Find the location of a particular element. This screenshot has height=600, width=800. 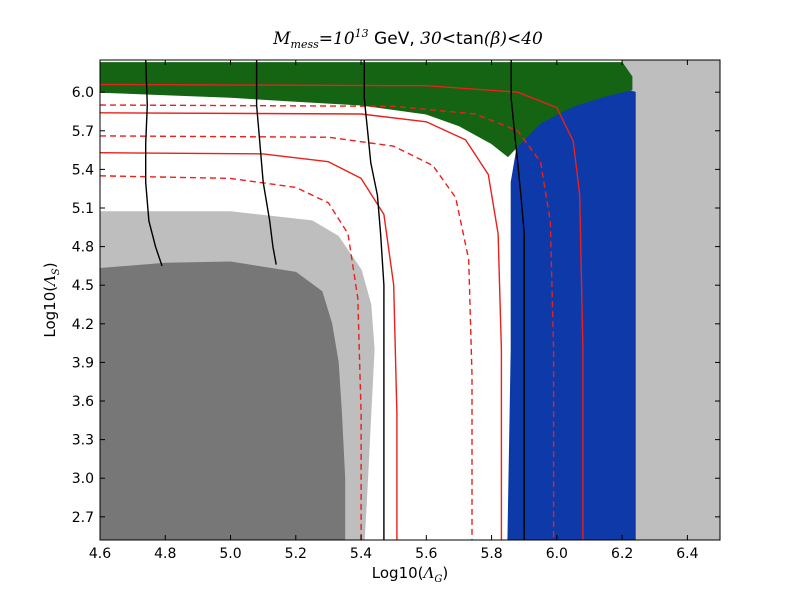

chart-title: Mmess=1013 GeV, 30<tan(β)<40 is located at coordinates (407, 39).